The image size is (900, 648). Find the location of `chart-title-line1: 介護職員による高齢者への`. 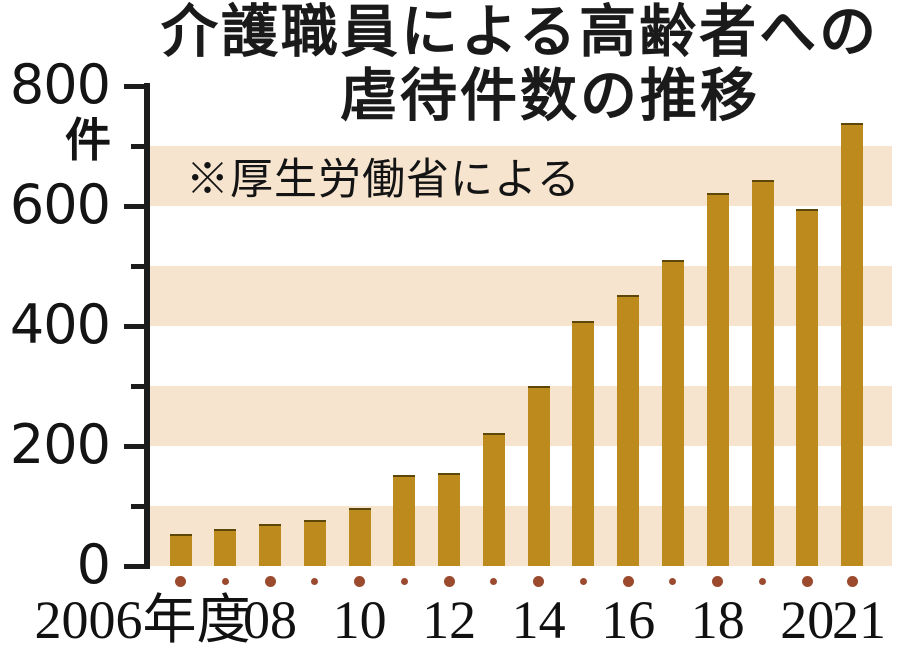

chart-title-line1: 介護職員による高齢者への is located at coordinates (520, 32).